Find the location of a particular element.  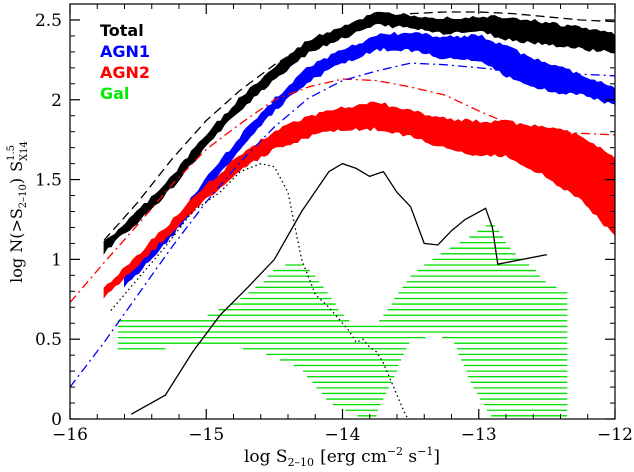

y-axis-title-s: S is located at coordinates (16, 166).